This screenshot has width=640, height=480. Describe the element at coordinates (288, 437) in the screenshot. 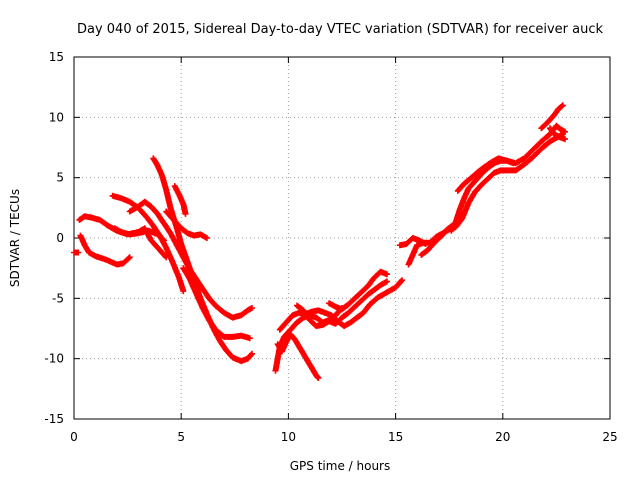

I see `x-tick-label: 10` at that location.